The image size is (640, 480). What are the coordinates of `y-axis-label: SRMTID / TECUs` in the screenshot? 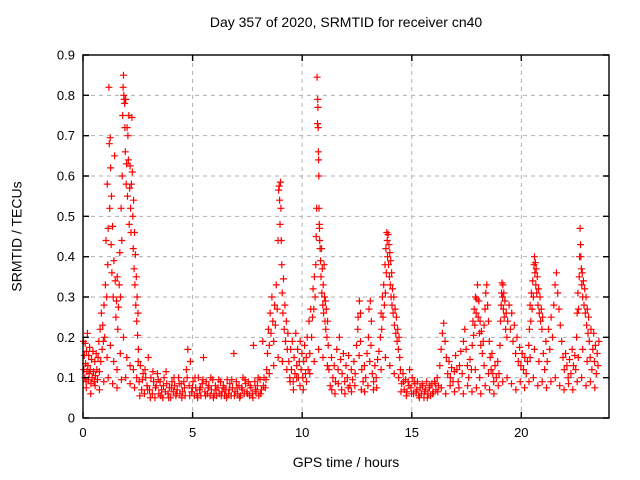 It's located at (16, 236).